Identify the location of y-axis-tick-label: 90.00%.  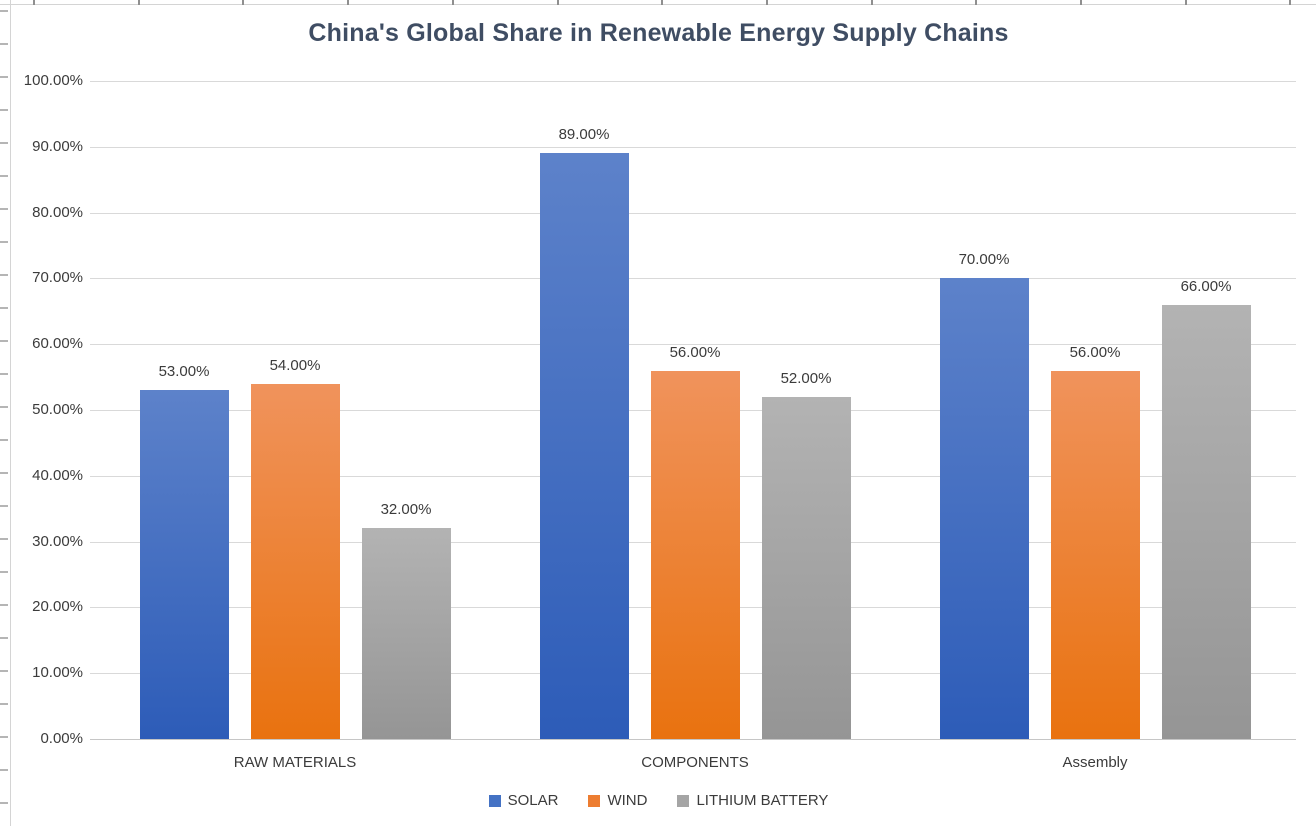
(57, 146).